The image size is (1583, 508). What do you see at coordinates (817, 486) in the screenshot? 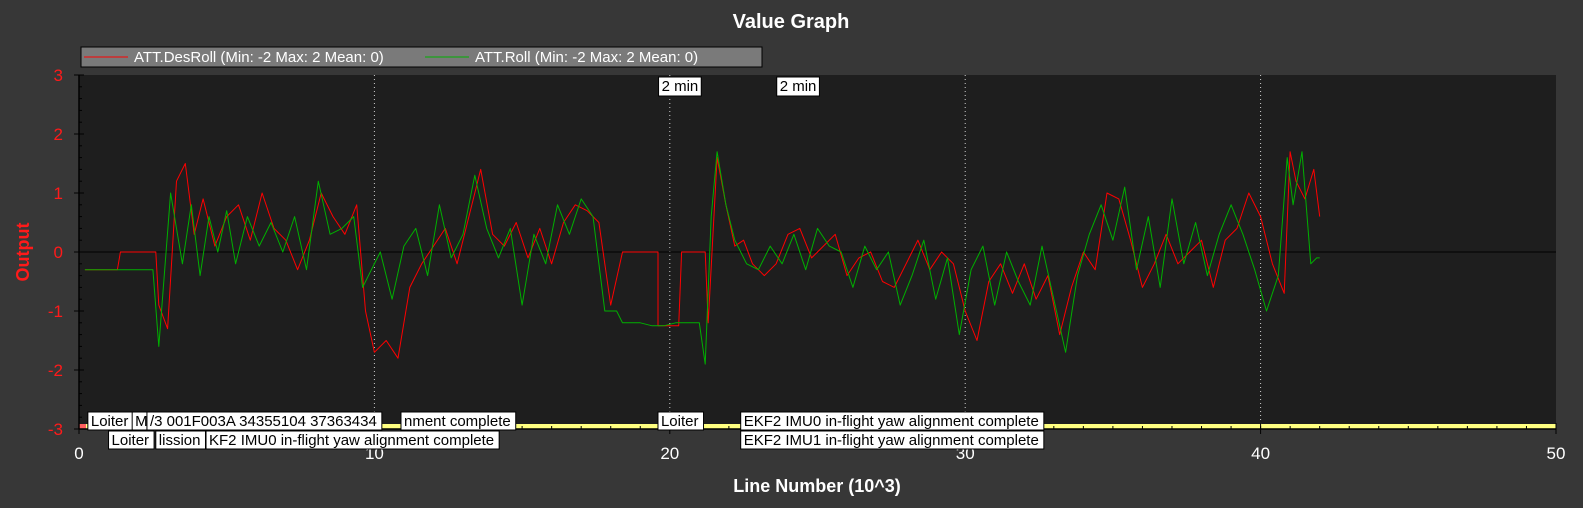
I see `x-axis-label: Line Number (10^3)` at bounding box center [817, 486].